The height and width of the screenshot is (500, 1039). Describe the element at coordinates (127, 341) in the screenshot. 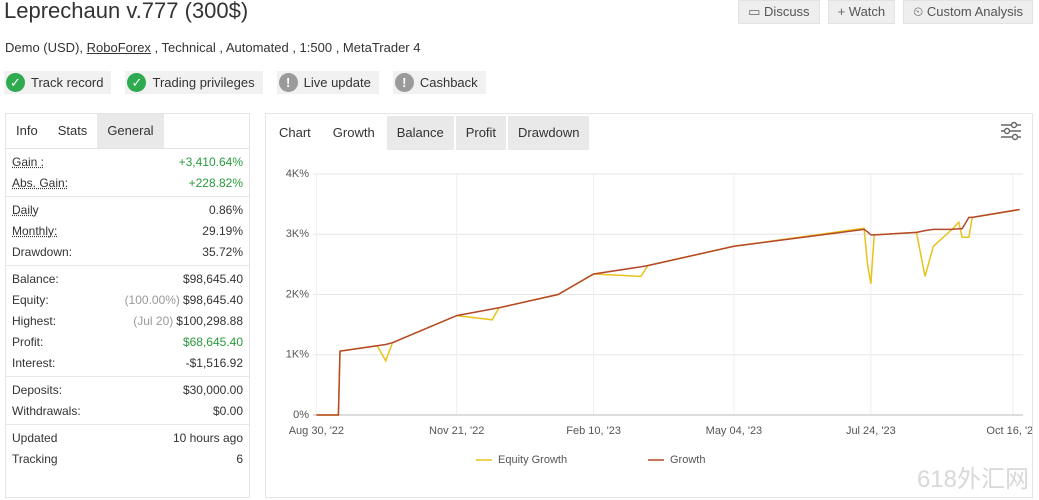

I see `stats-row: Profit: $68,645.40` at that location.